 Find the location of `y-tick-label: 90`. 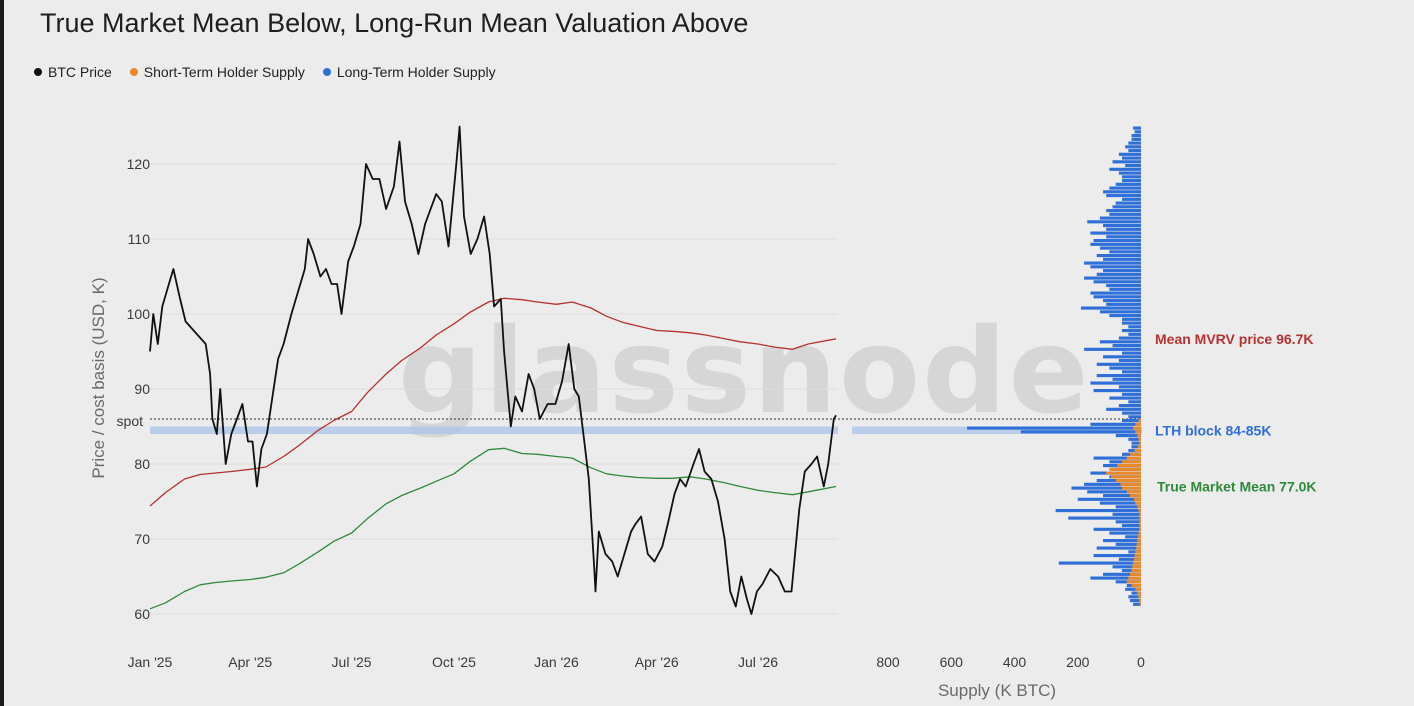

y-tick-label: 90 is located at coordinates (142, 389).